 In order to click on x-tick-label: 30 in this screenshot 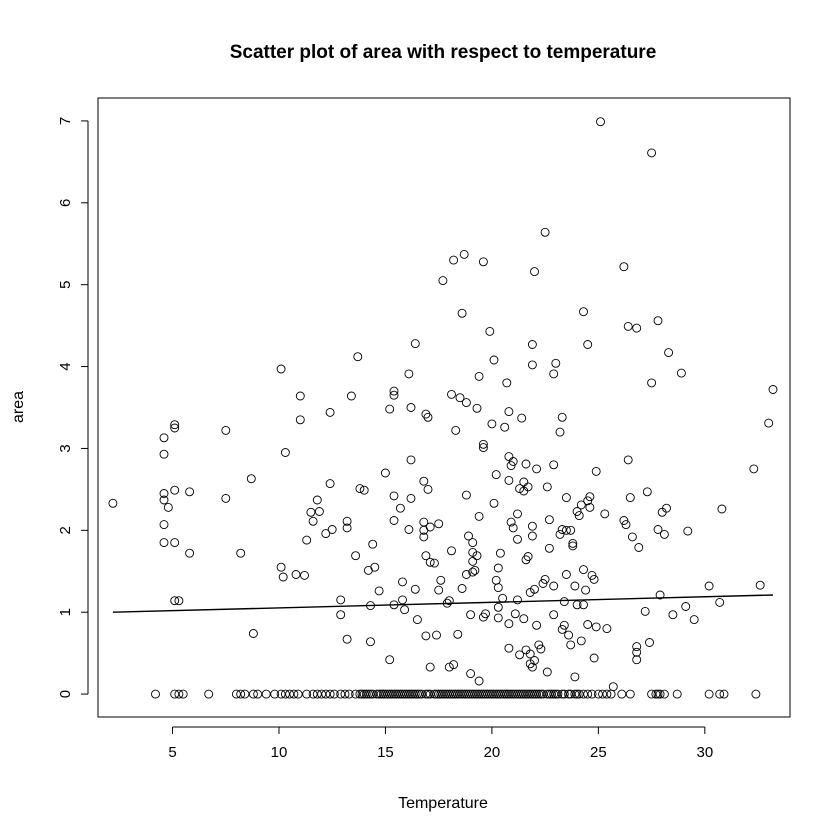, I will do `click(704, 752)`.